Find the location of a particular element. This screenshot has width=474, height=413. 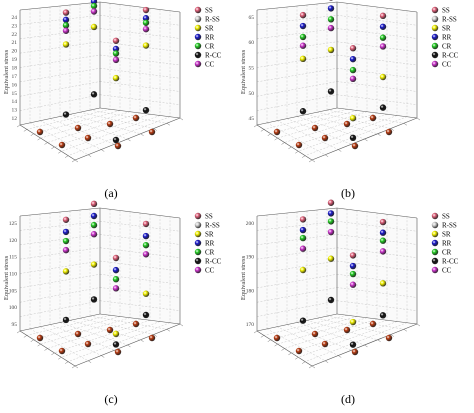

legend-marker-sr is located at coordinates (435, 234).